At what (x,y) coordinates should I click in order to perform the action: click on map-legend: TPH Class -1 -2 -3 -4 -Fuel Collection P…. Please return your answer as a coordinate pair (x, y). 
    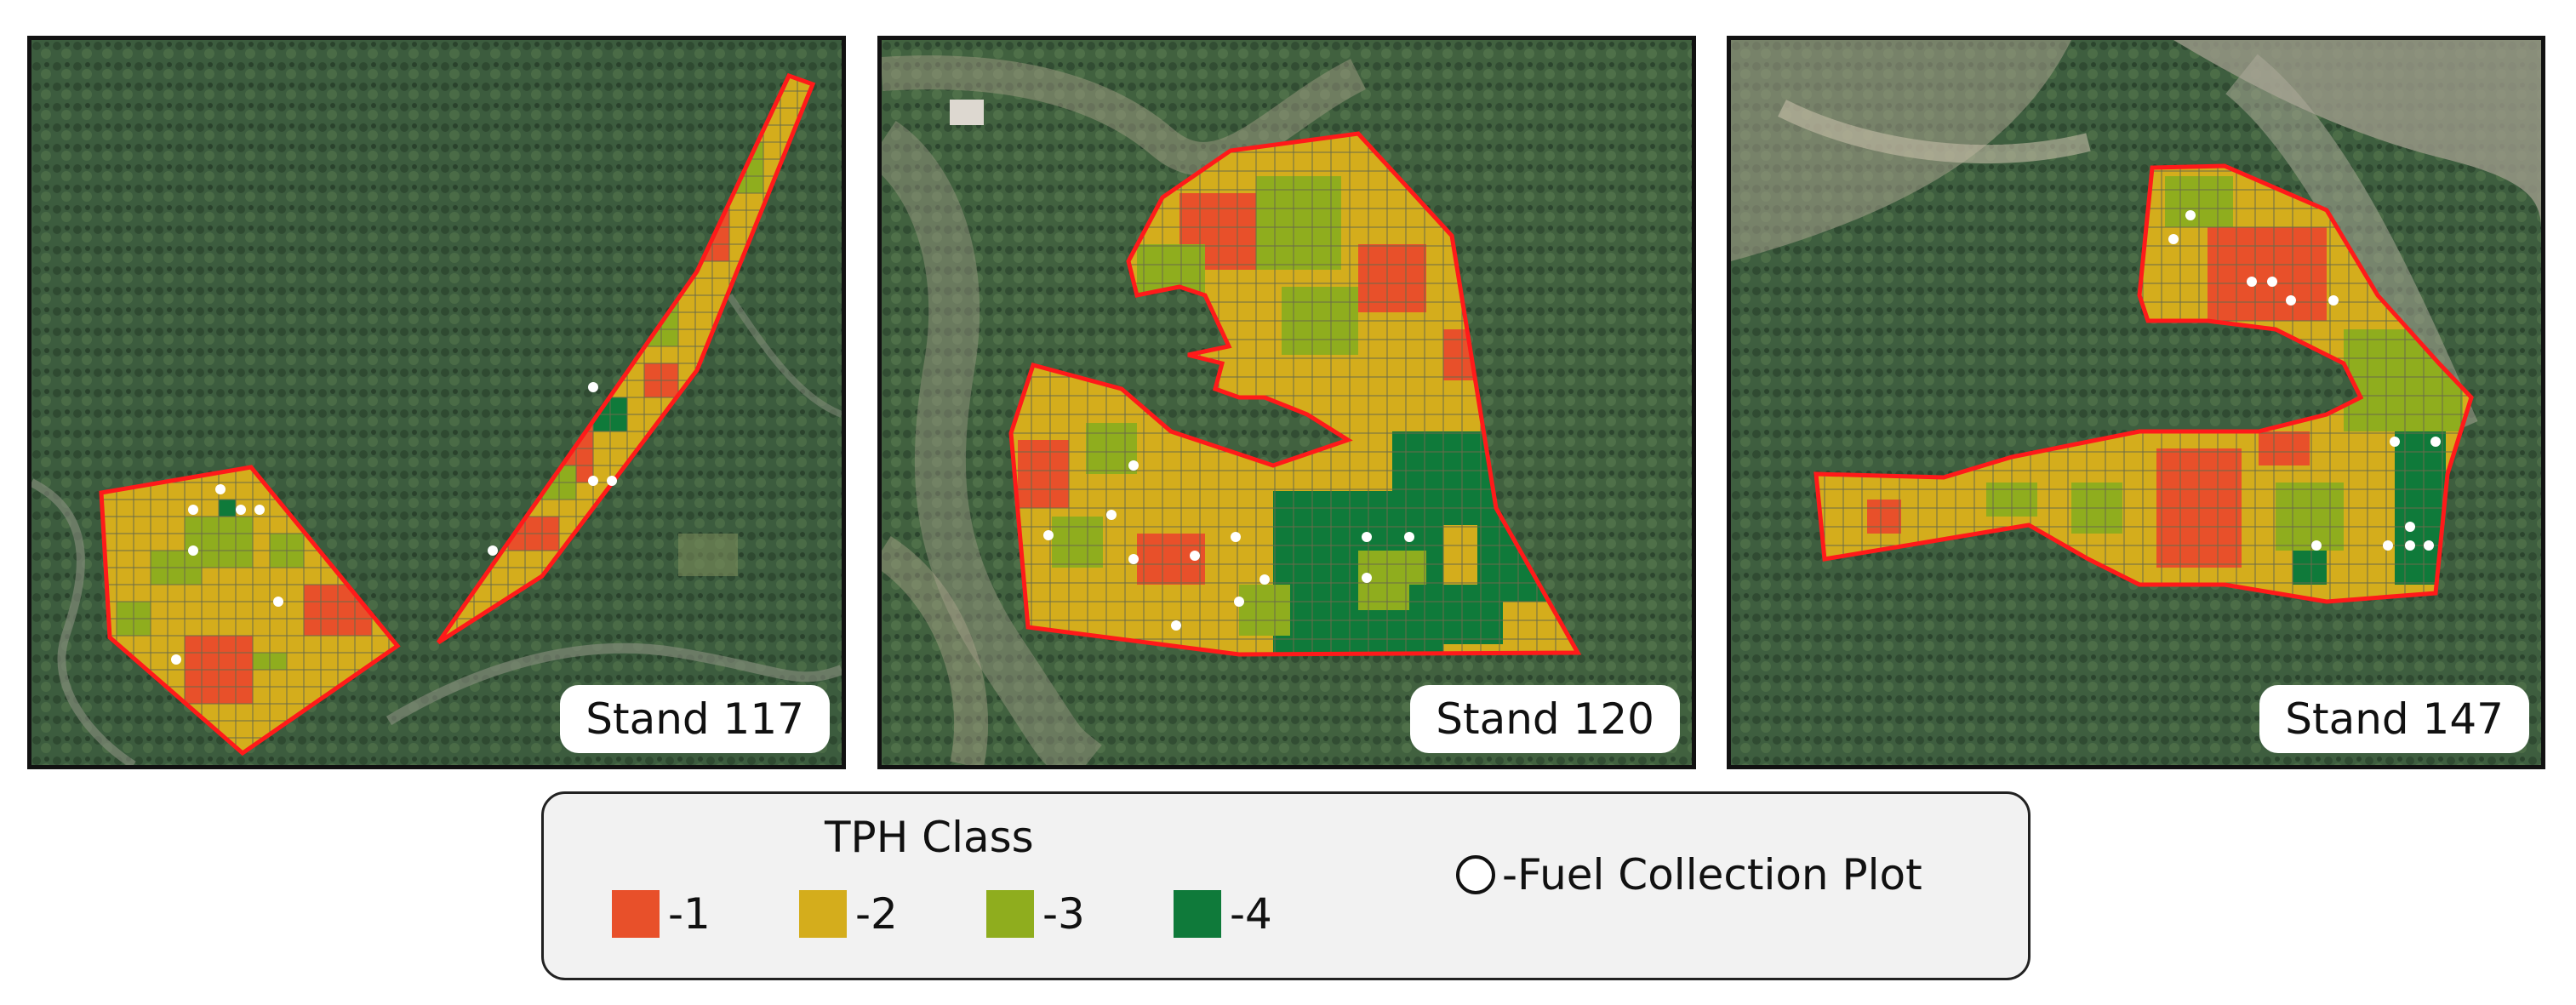
    Looking at the image, I should click on (1286, 885).